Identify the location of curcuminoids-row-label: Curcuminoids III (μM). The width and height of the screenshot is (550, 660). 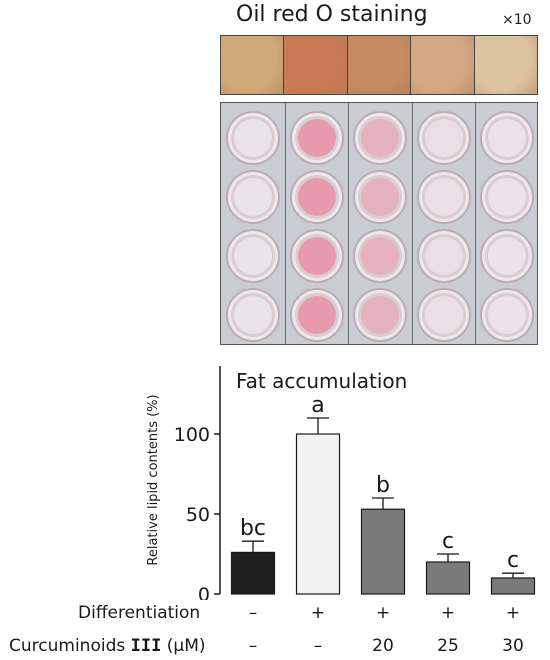
(107, 646).